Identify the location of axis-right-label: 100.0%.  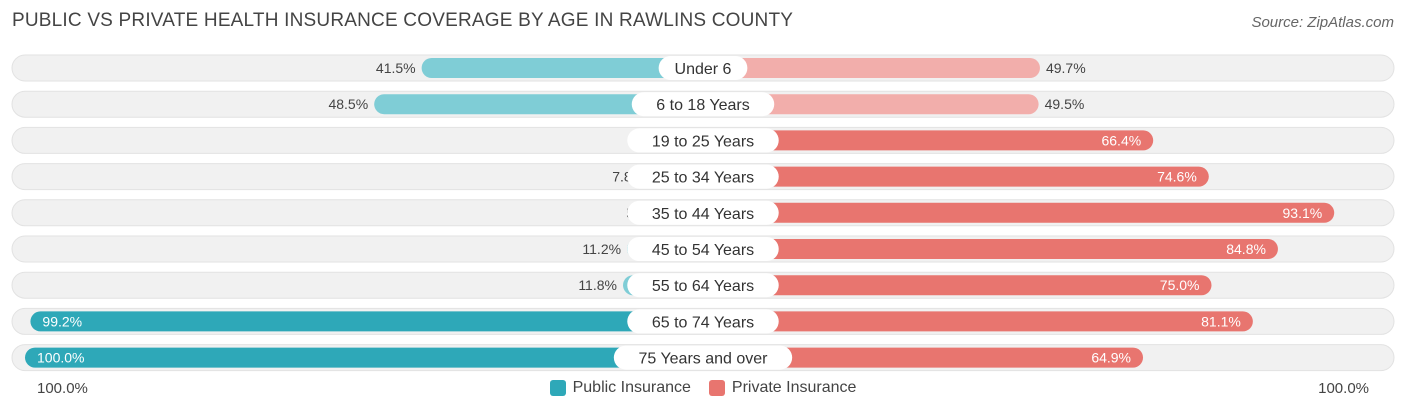
(1343, 388).